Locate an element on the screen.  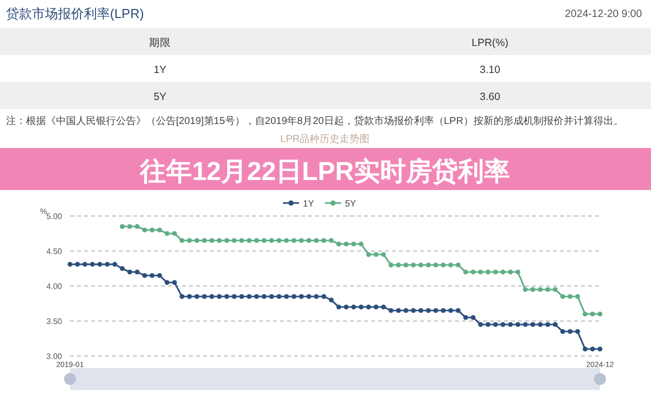
category-label: 5Y is located at coordinates (160, 97).